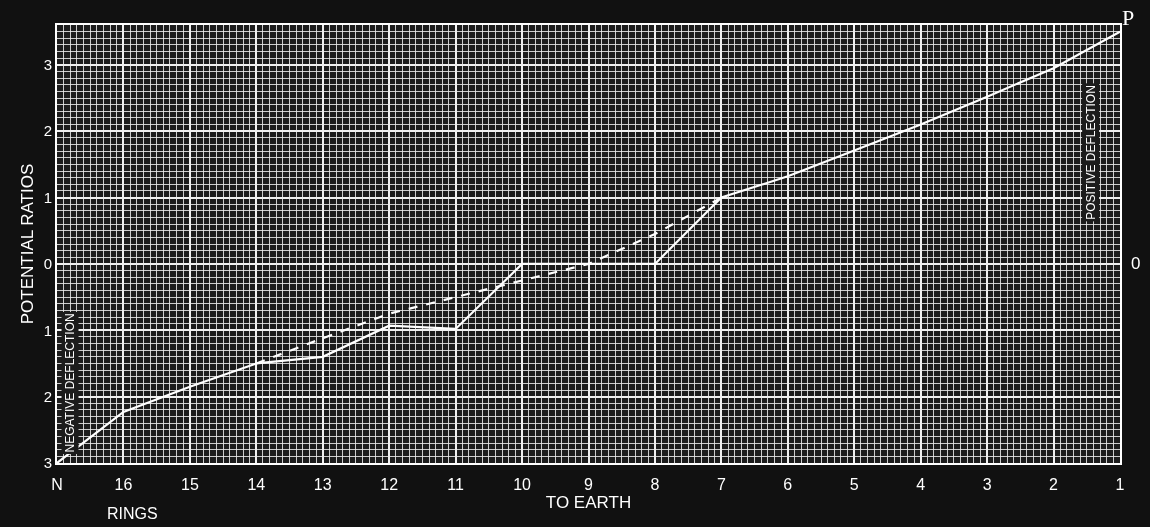 The height and width of the screenshot is (527, 1150). I want to click on annotation: NEGATIVE DEFLECTION, so click(70, 383).